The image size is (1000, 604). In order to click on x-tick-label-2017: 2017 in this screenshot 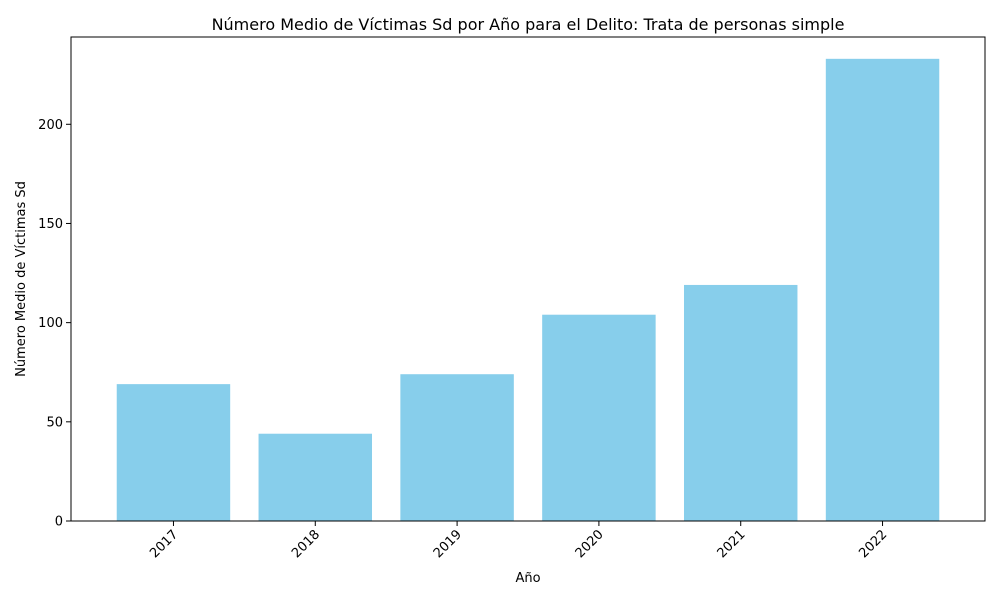, I will do `click(164, 544)`.